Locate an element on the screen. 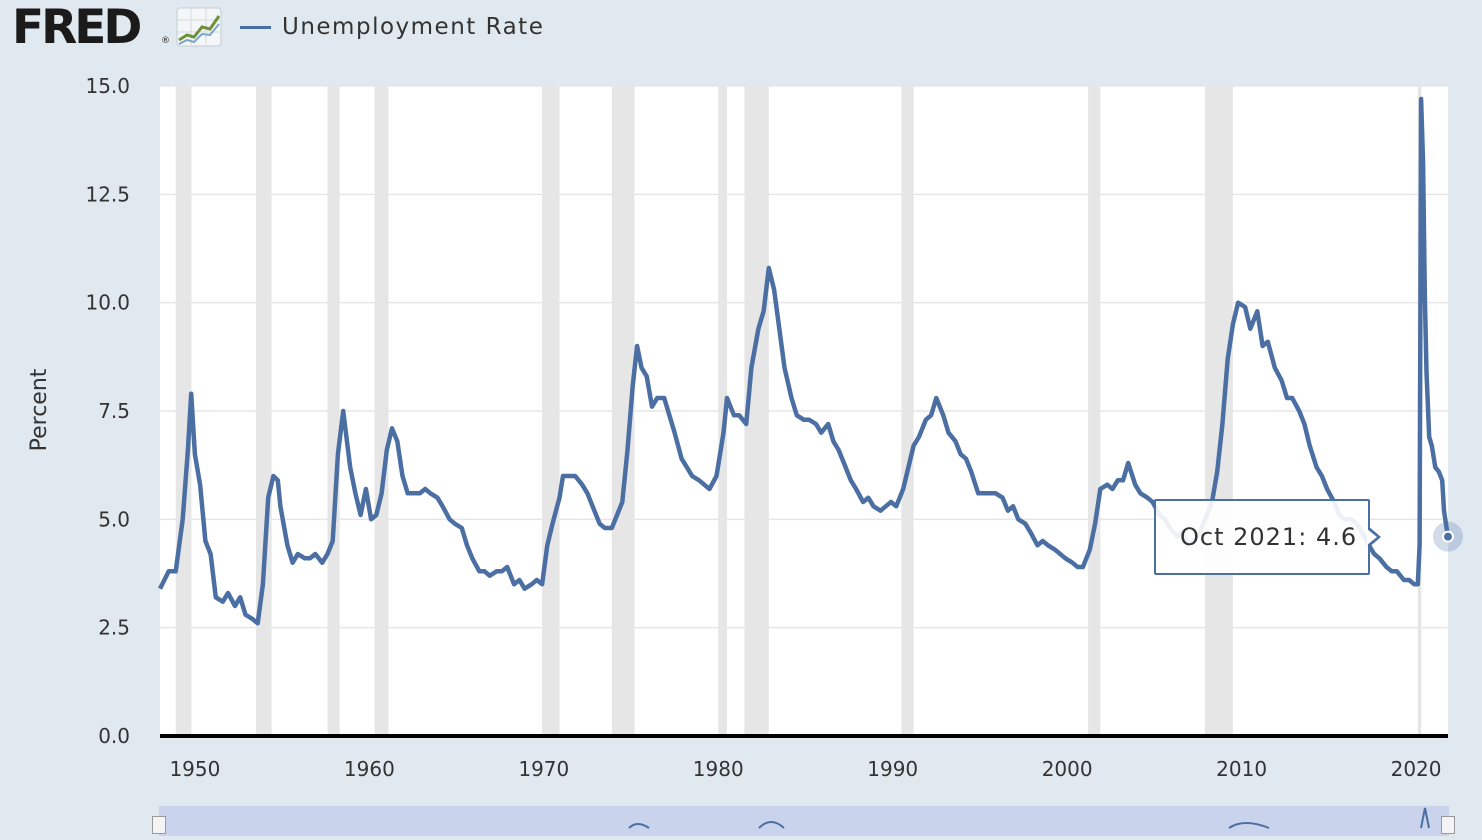 This screenshot has width=1482, height=840. tooltip-pointer-inner is located at coordinates (1372, 537).